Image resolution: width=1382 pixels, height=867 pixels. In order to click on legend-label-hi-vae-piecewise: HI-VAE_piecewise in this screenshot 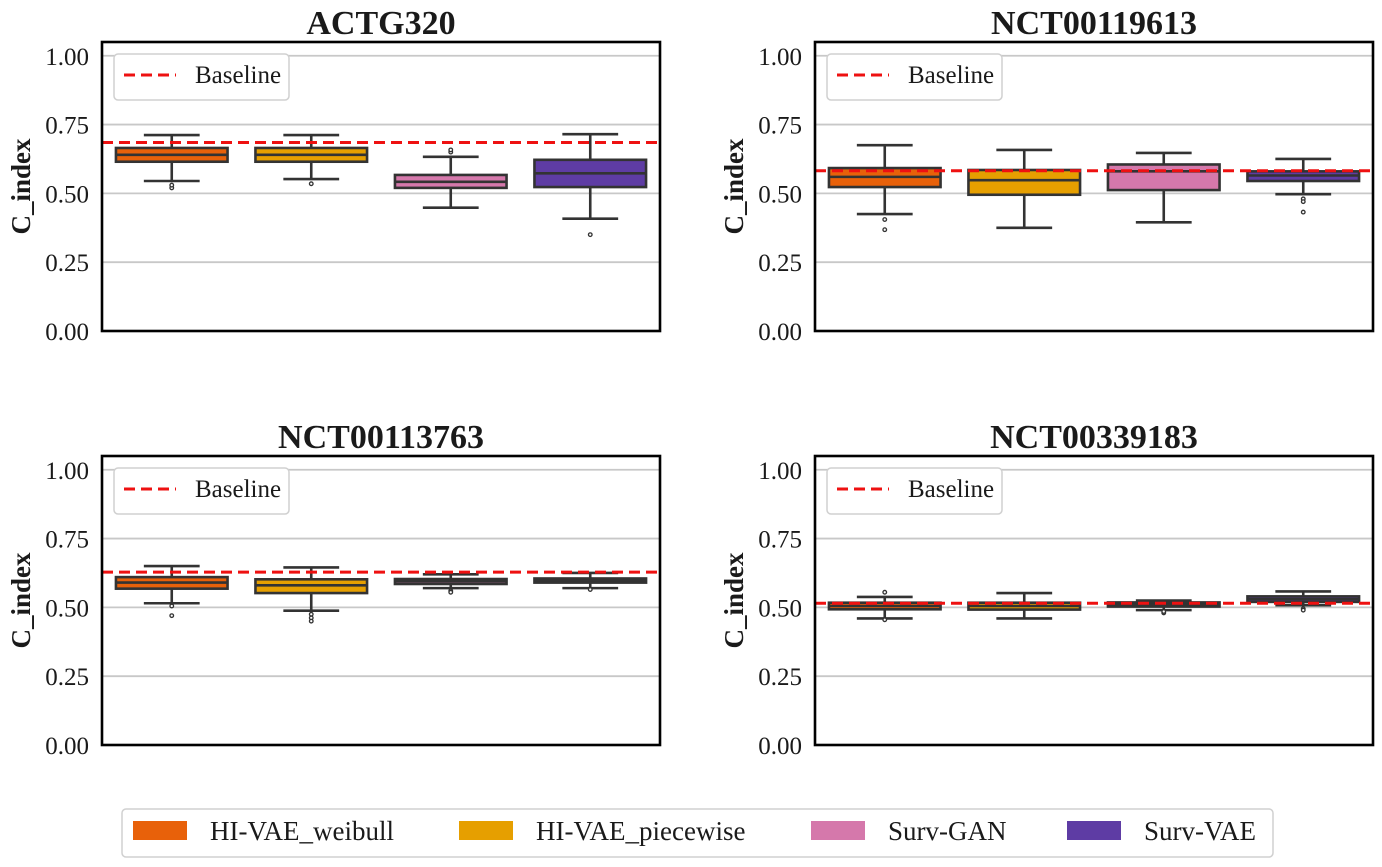, I will do `click(640, 831)`.